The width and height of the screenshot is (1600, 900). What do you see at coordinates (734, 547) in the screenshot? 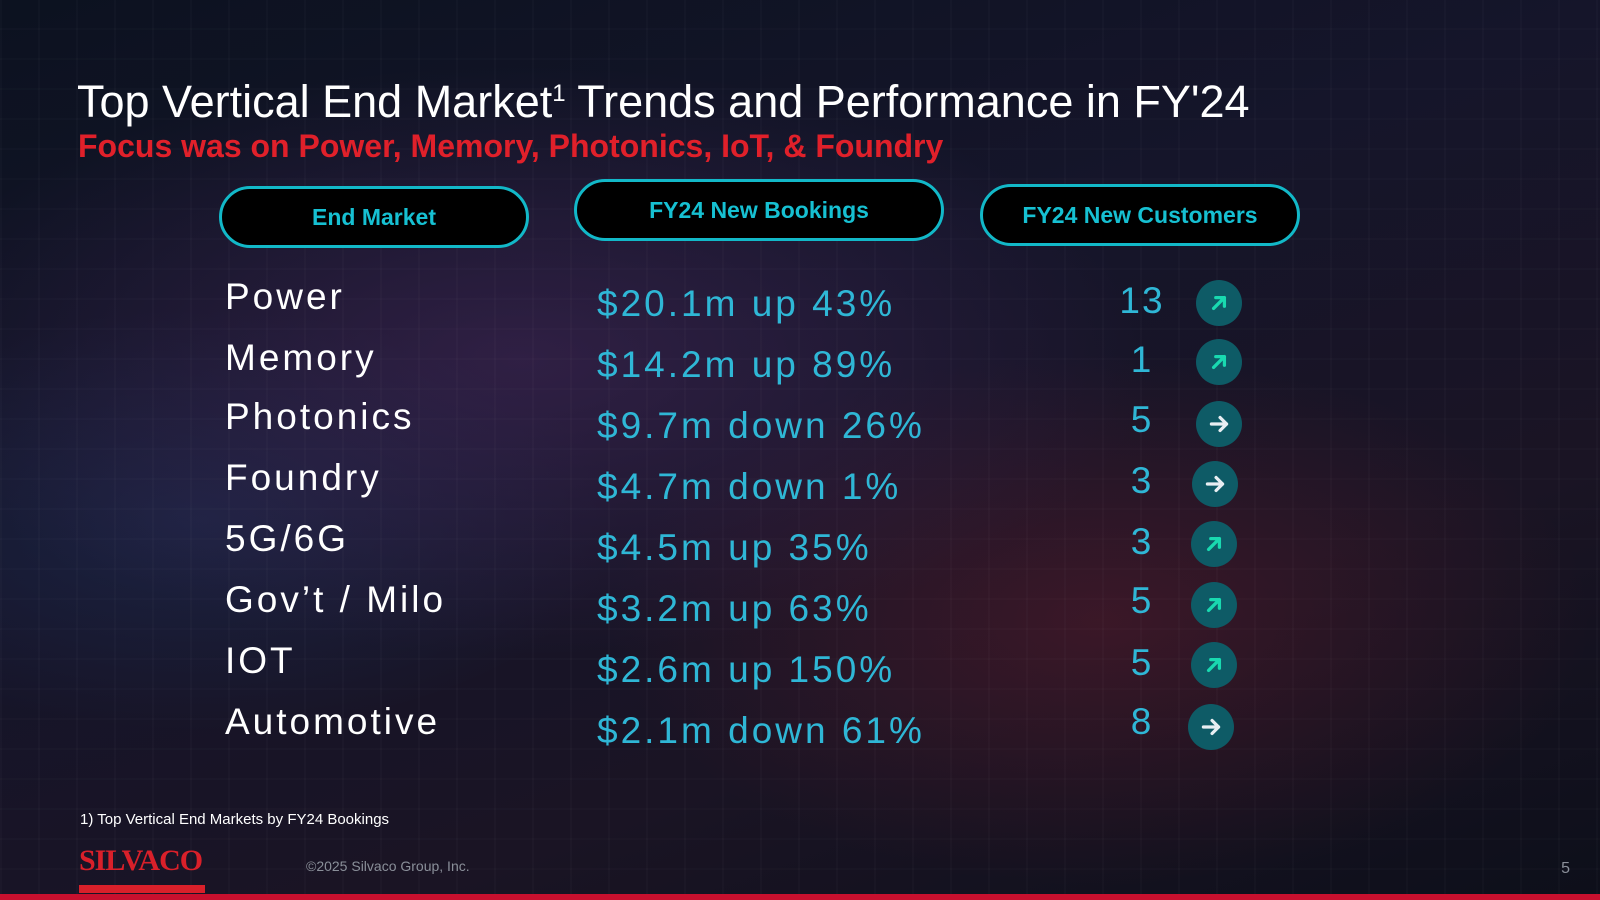
I see `bookings-value: $4.5m up 35%` at bounding box center [734, 547].